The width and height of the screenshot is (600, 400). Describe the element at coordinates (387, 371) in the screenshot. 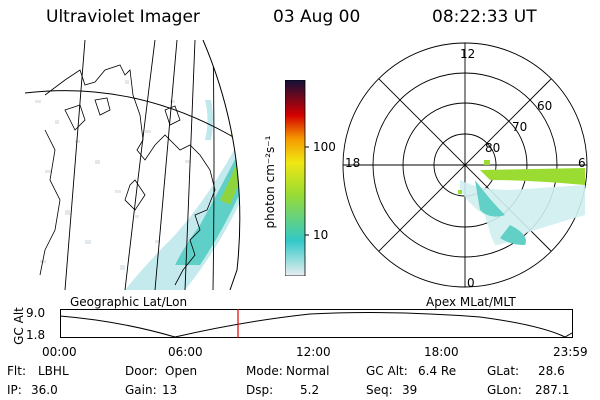

I see `status-gcalt-label: GC Alt:` at that location.